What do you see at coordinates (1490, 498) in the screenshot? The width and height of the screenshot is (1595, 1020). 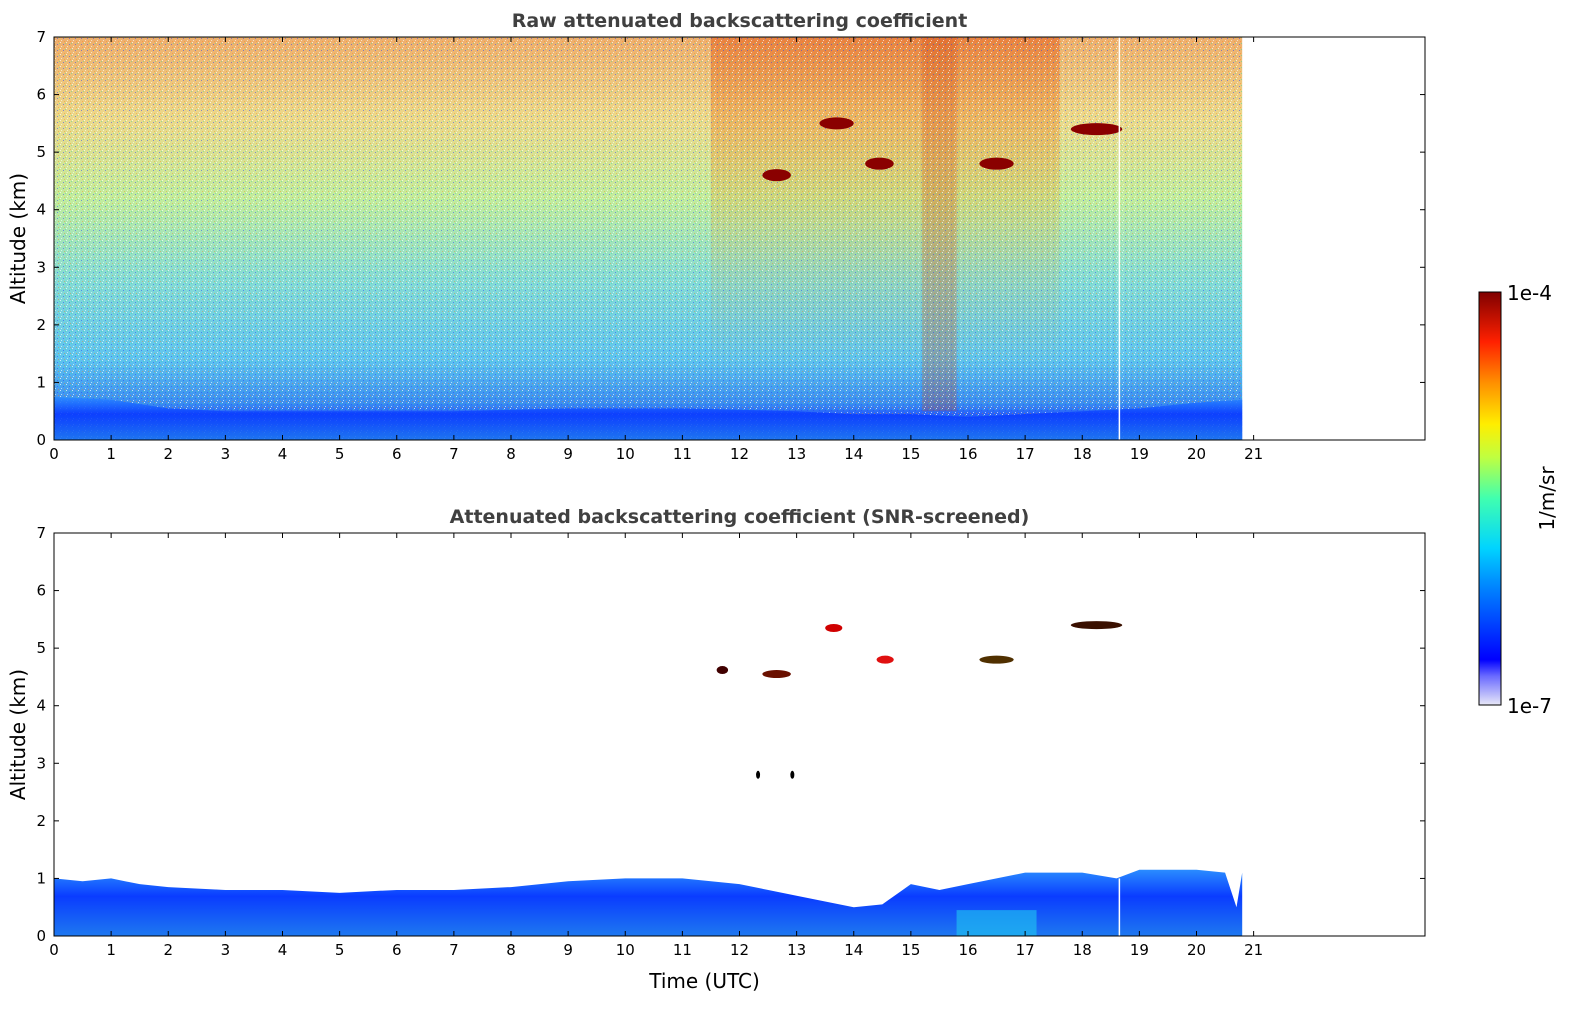 I see `colorbar-gradient` at bounding box center [1490, 498].